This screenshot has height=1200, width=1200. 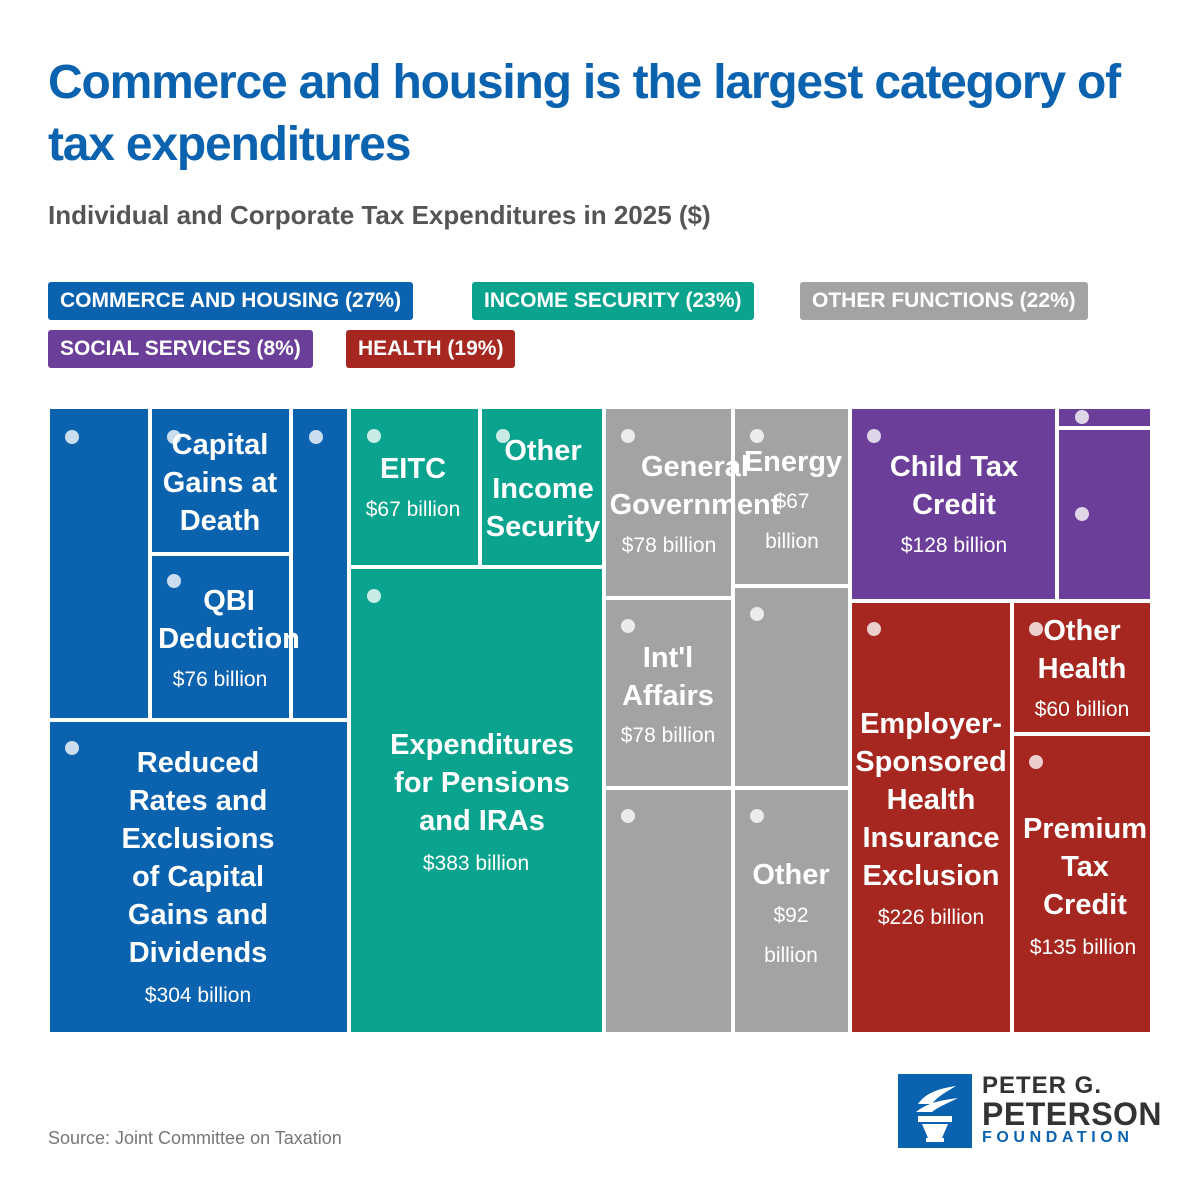 I want to click on tile-commerce-unlabeled-2-dot-icon, so click(x=316, y=437).